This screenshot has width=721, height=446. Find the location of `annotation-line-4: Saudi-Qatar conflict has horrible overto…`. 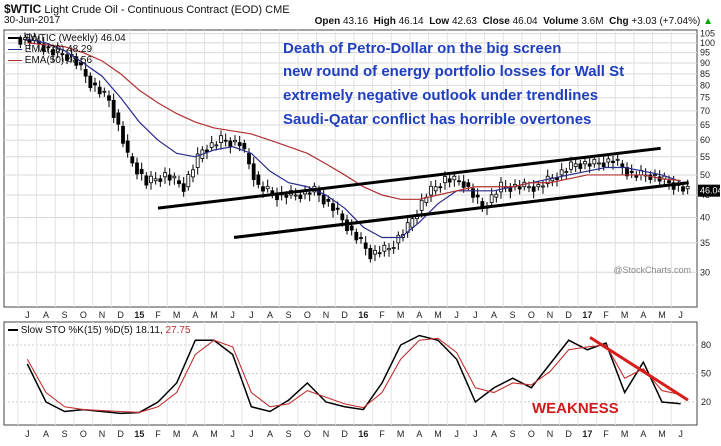

annotation-line-4: Saudi-Qatar conflict has horrible overto… is located at coordinates (437, 119).